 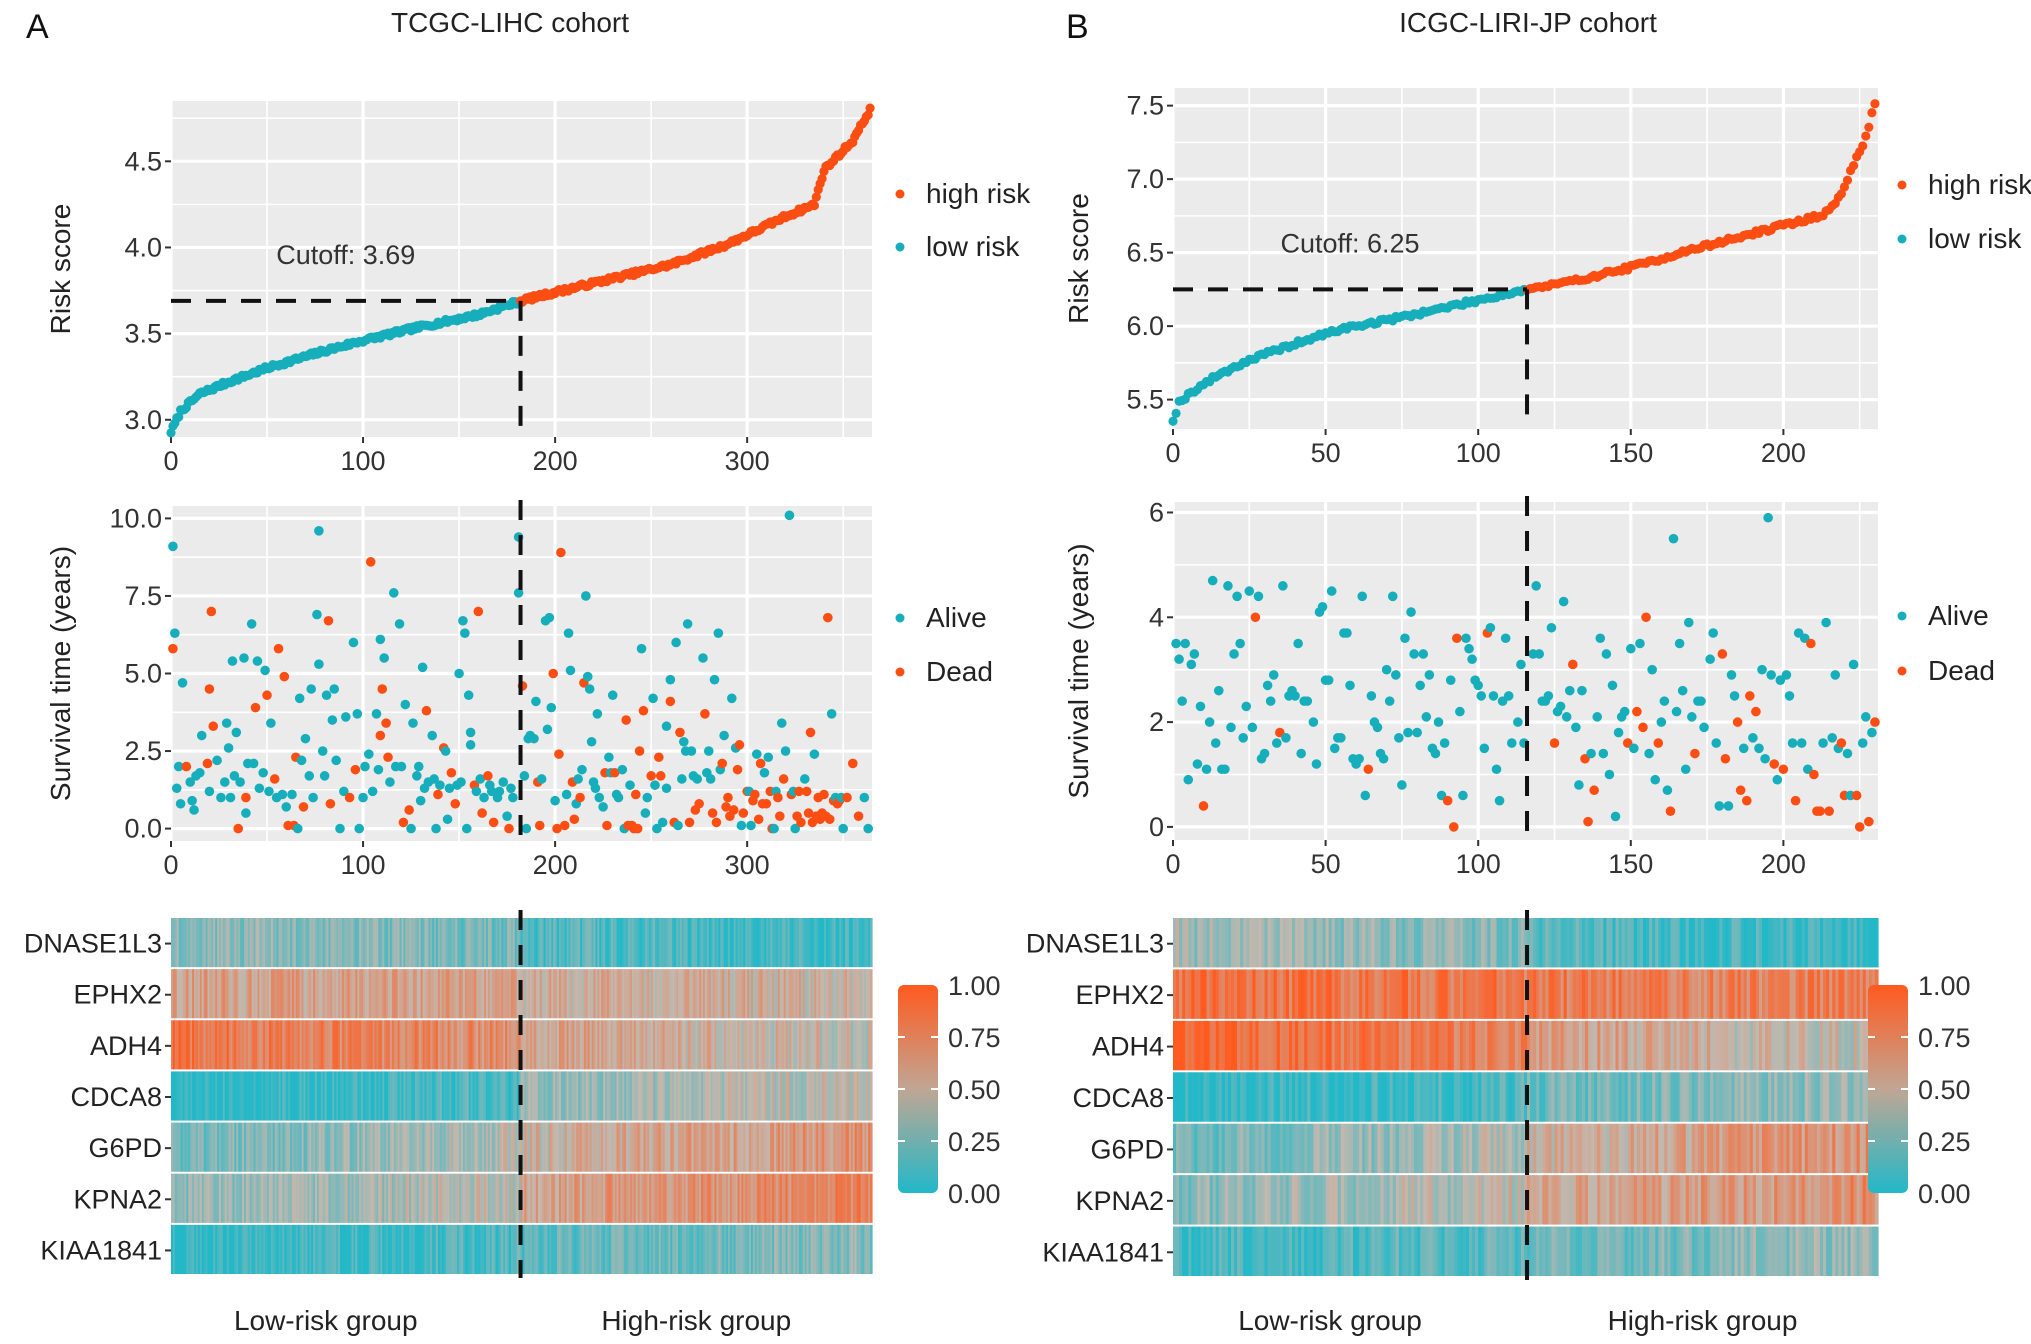 What do you see at coordinates (60, 673) in the screenshot?
I see `y-axis-title: Survival time (years)` at bounding box center [60, 673].